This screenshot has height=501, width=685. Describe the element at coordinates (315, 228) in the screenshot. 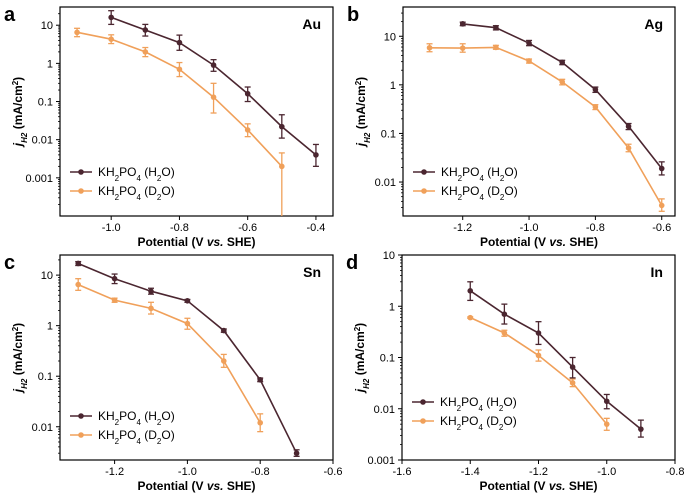

I see `x-tick-label: -0.4` at that location.